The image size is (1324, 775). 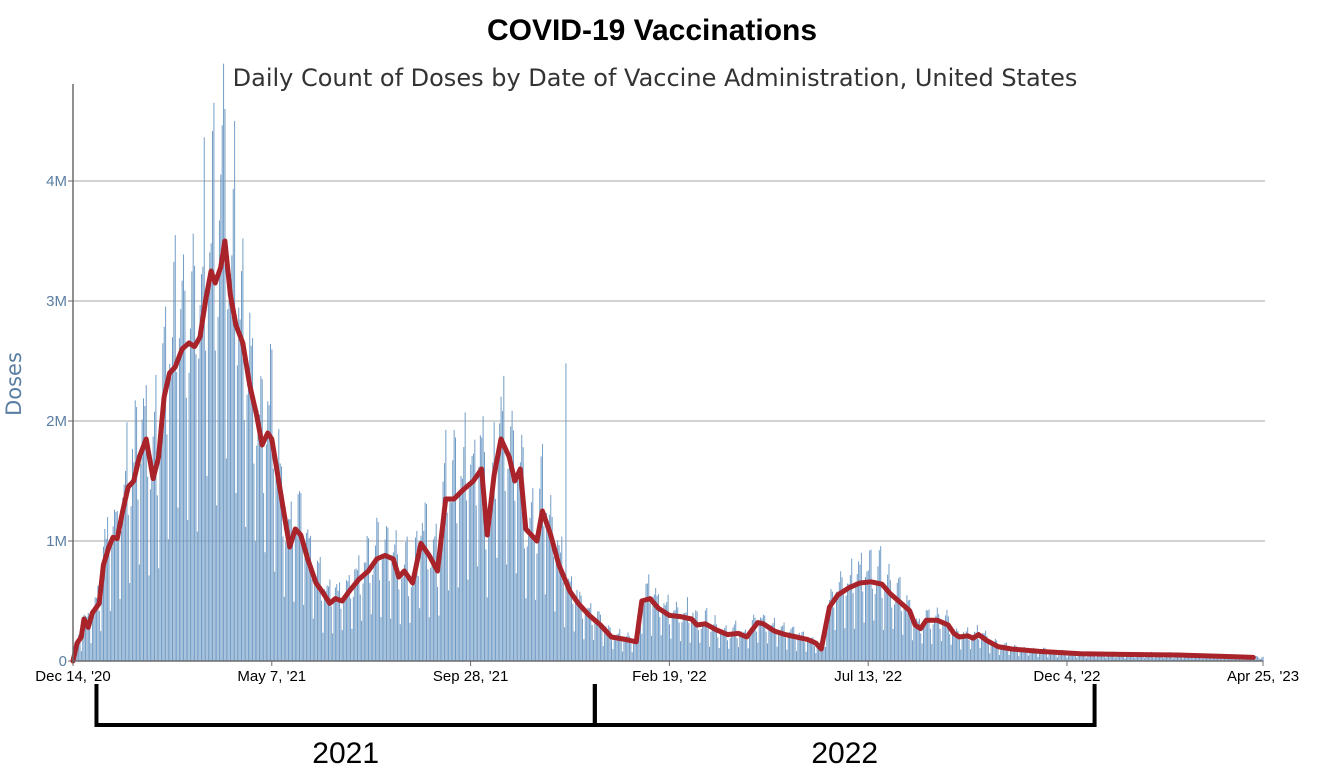 What do you see at coordinates (844, 753) in the screenshot?
I see `year-label: 2022` at bounding box center [844, 753].